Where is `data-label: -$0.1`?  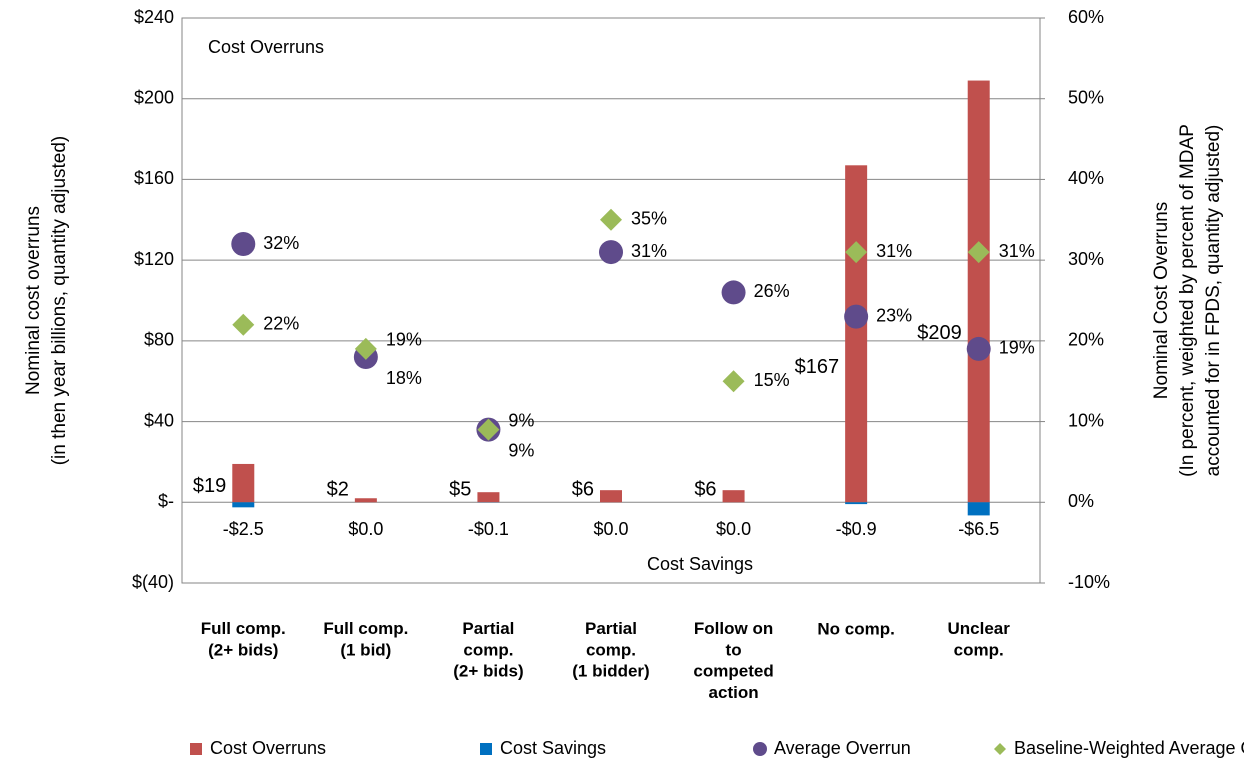 data-label: -$0.1 is located at coordinates (488, 529).